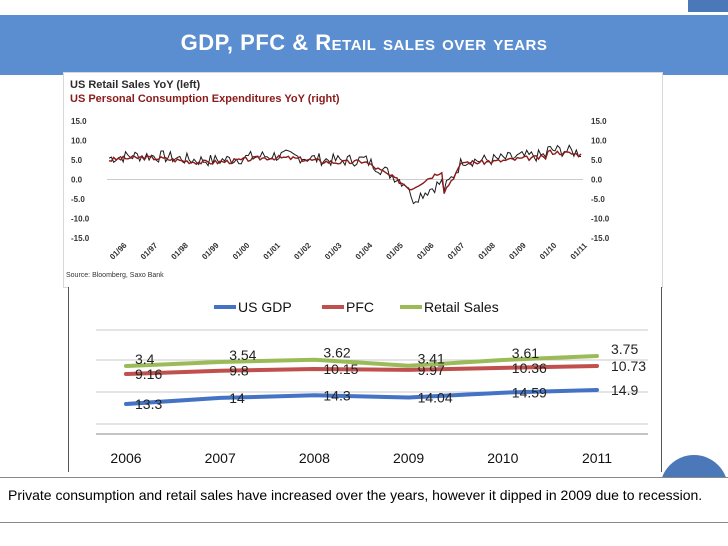  I want to click on legend-label: PFC, so click(360, 307).